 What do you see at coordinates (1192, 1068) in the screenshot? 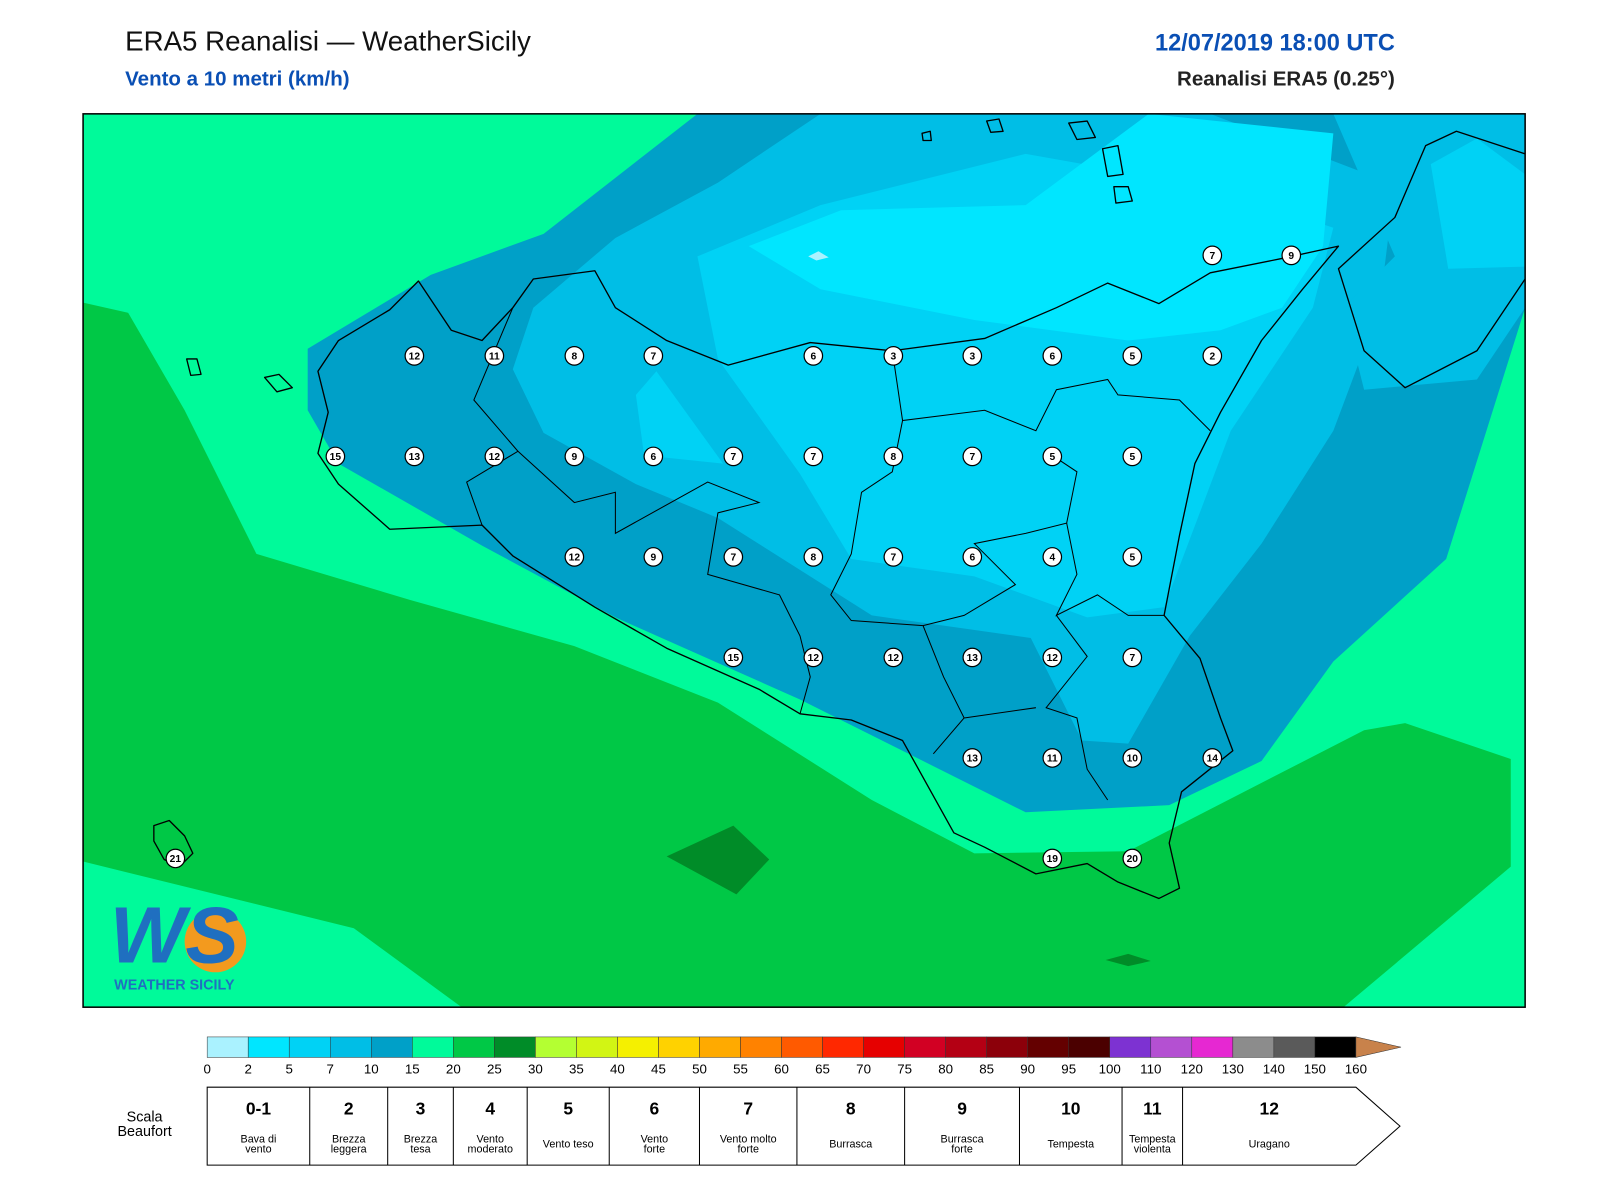
I see `colorbar-tick-label: 120` at bounding box center [1192, 1068].